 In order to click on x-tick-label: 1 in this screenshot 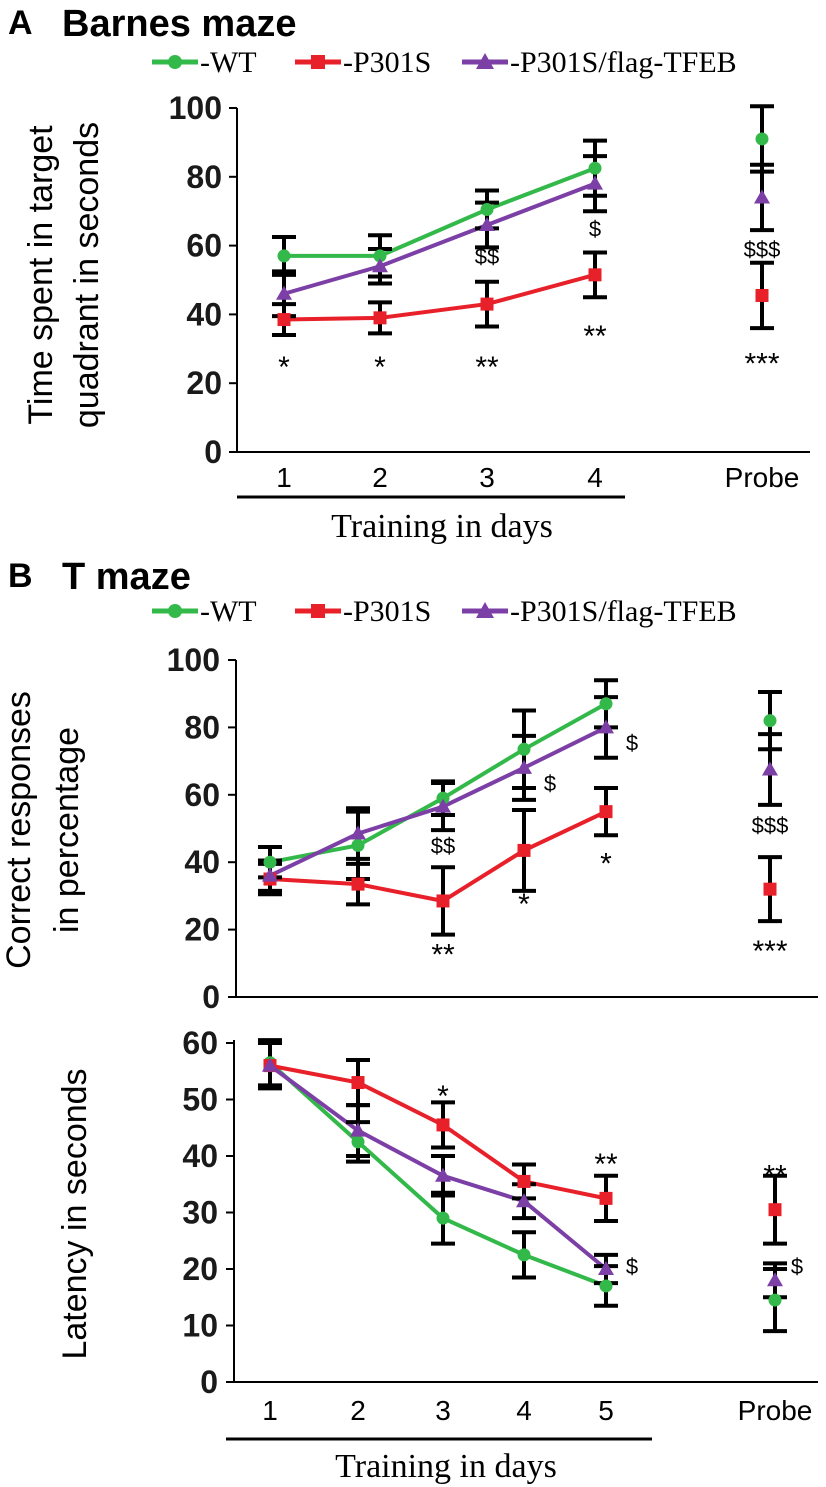, I will do `click(270, 1410)`.